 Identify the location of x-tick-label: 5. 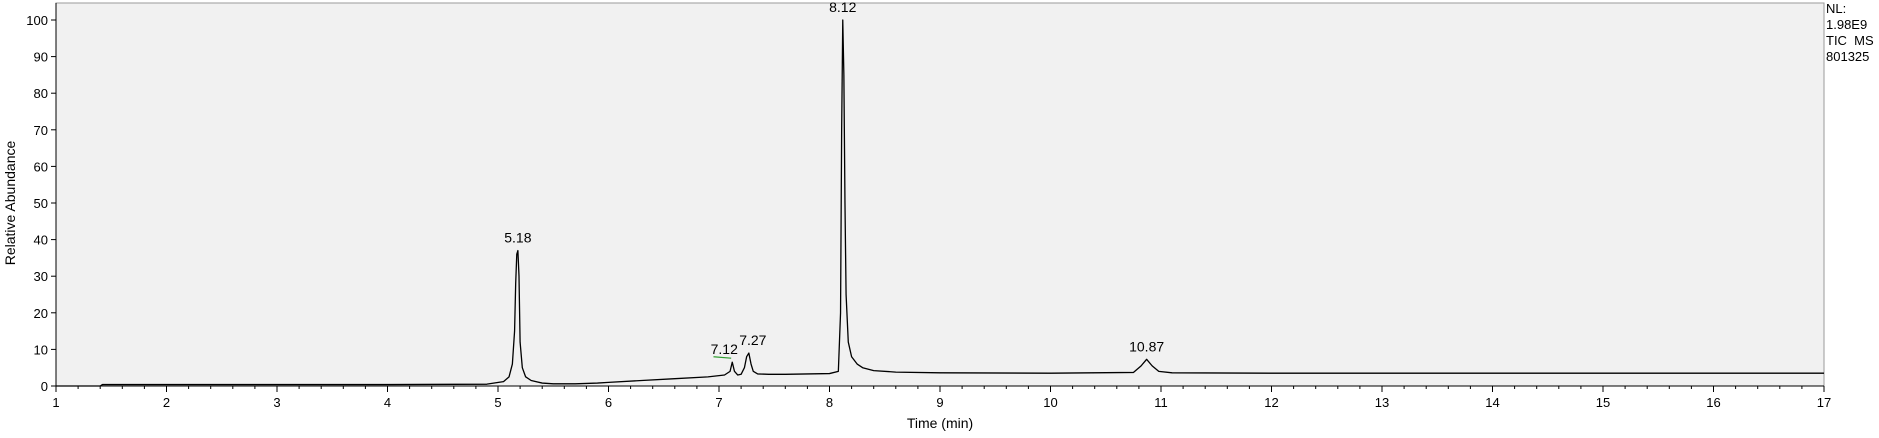
(497, 402).